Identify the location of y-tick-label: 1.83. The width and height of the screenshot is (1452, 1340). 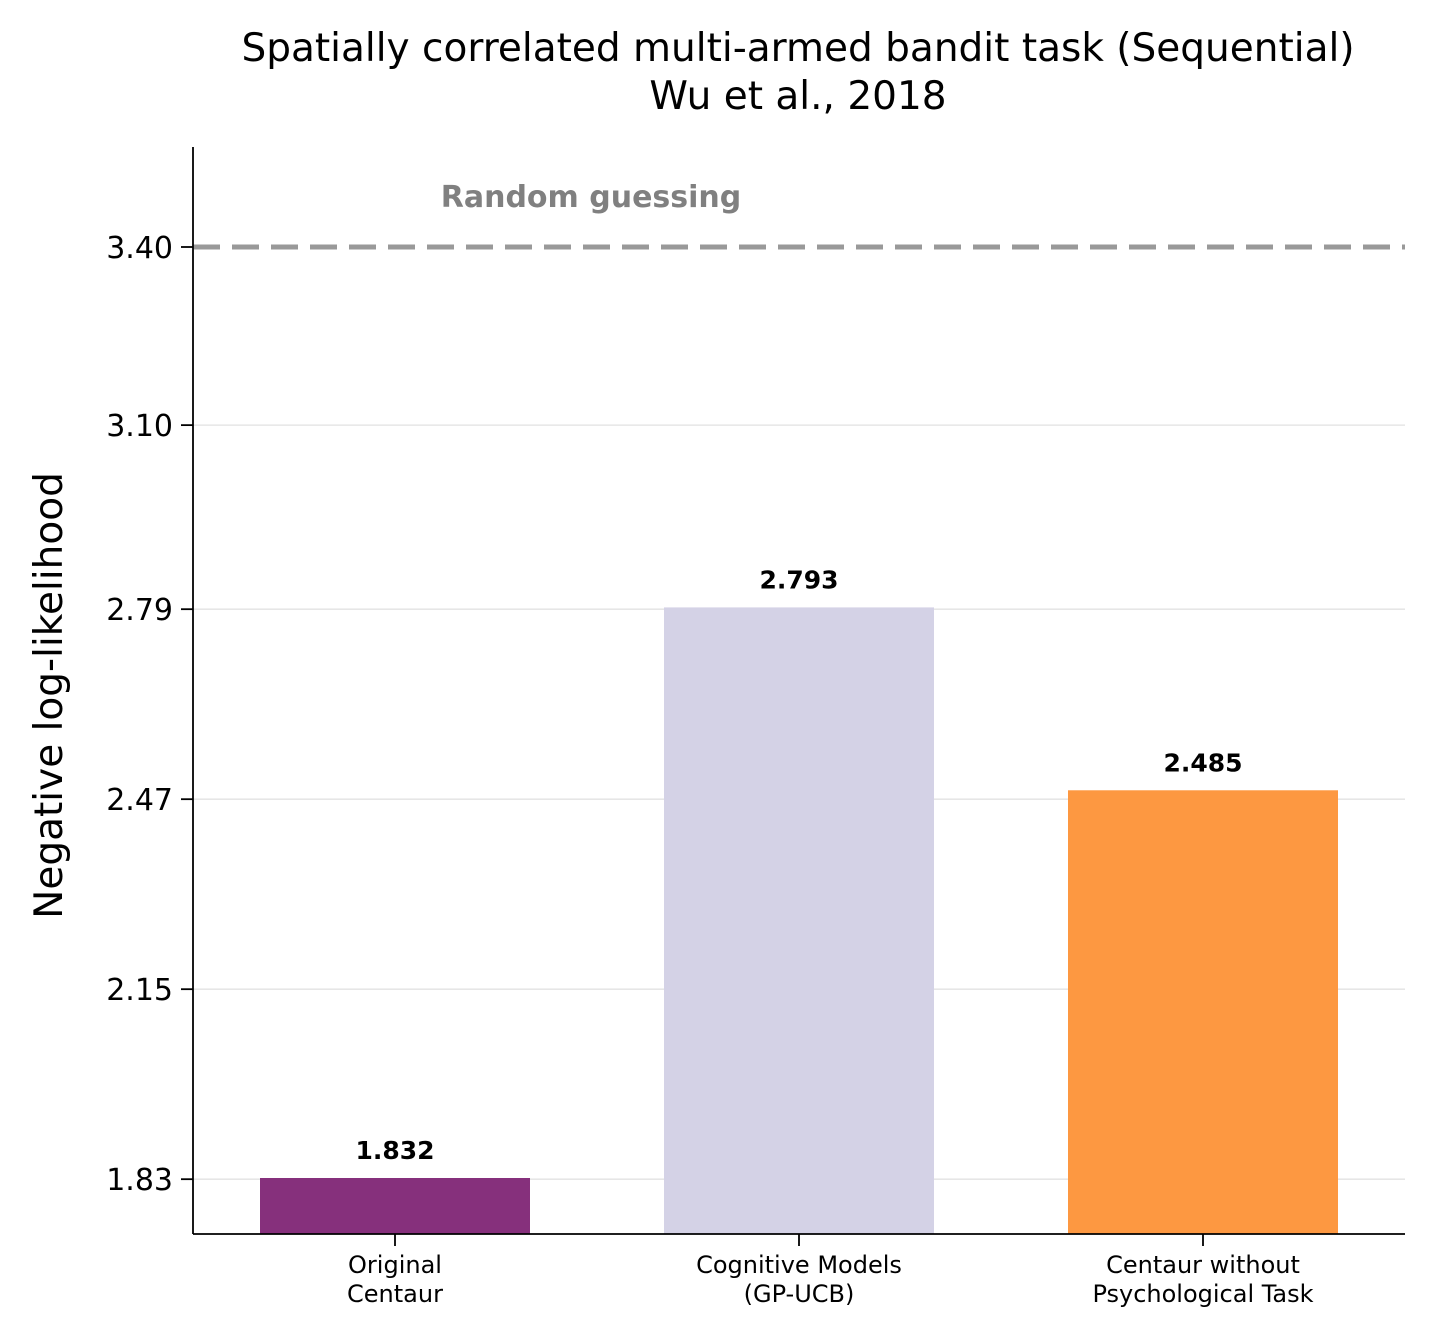
(139, 1180).